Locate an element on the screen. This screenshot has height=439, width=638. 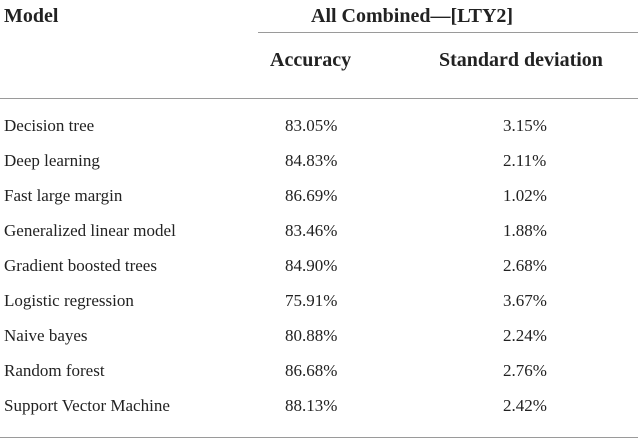
std-dev-cell: 1.88% is located at coordinates (525, 230).